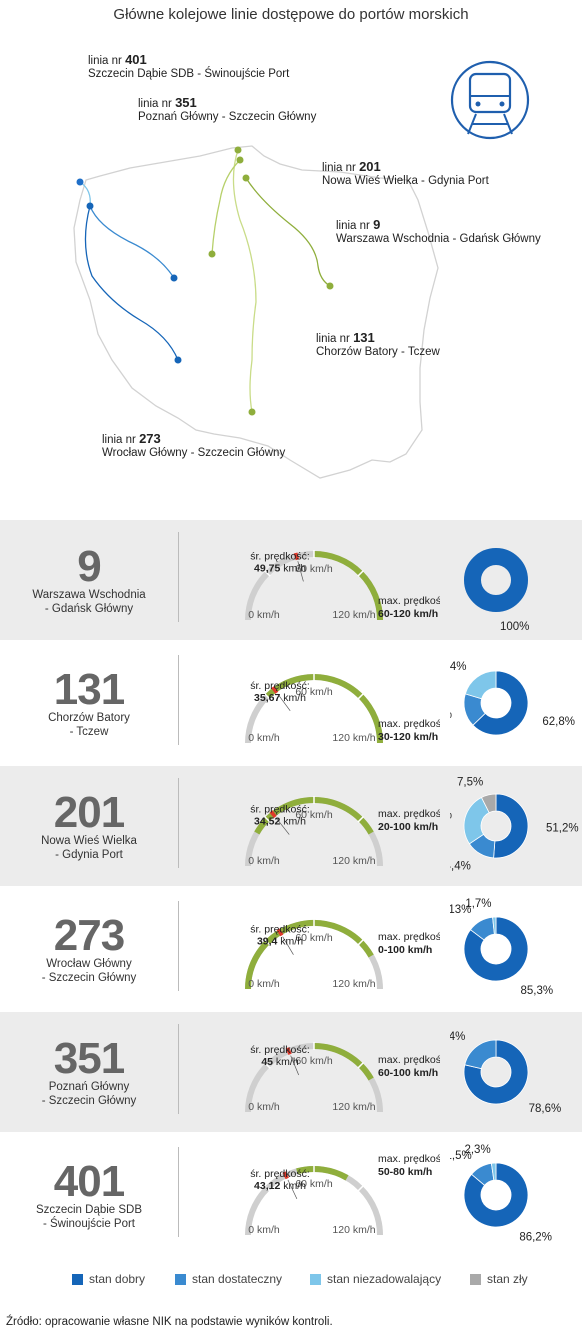 The image size is (582, 1344). Describe the element at coordinates (89, 1101) in the screenshot. I see `route-name-line: - Szczecin Główny` at that location.